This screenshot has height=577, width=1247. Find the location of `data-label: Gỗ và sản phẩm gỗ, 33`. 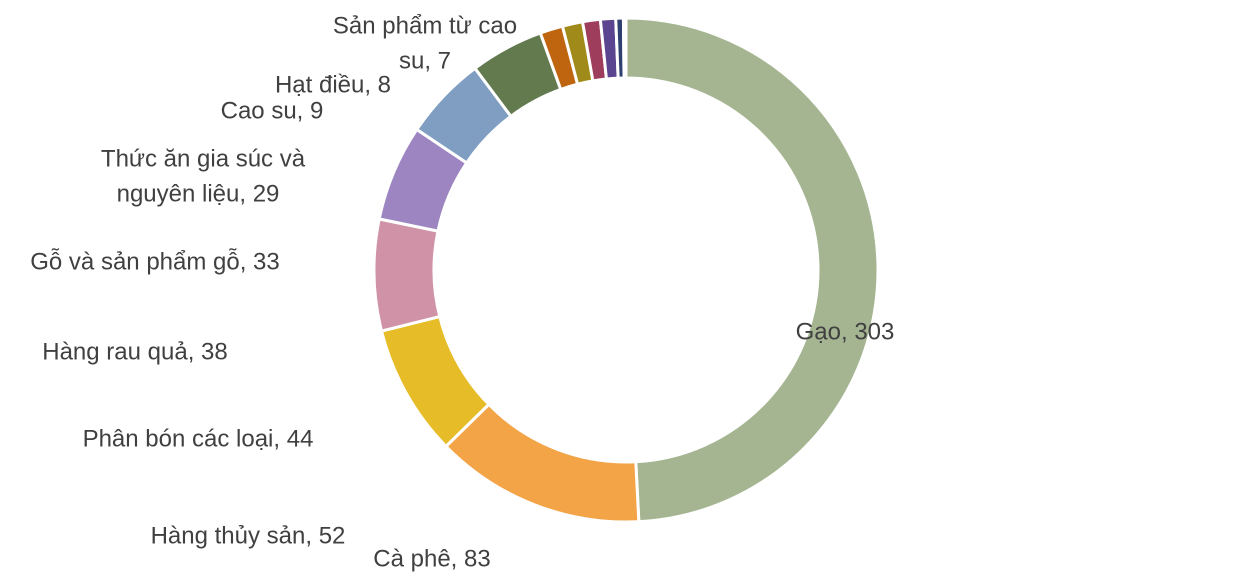

data-label: Gỗ và sản phẩm gỗ, 33 is located at coordinates (155, 261).